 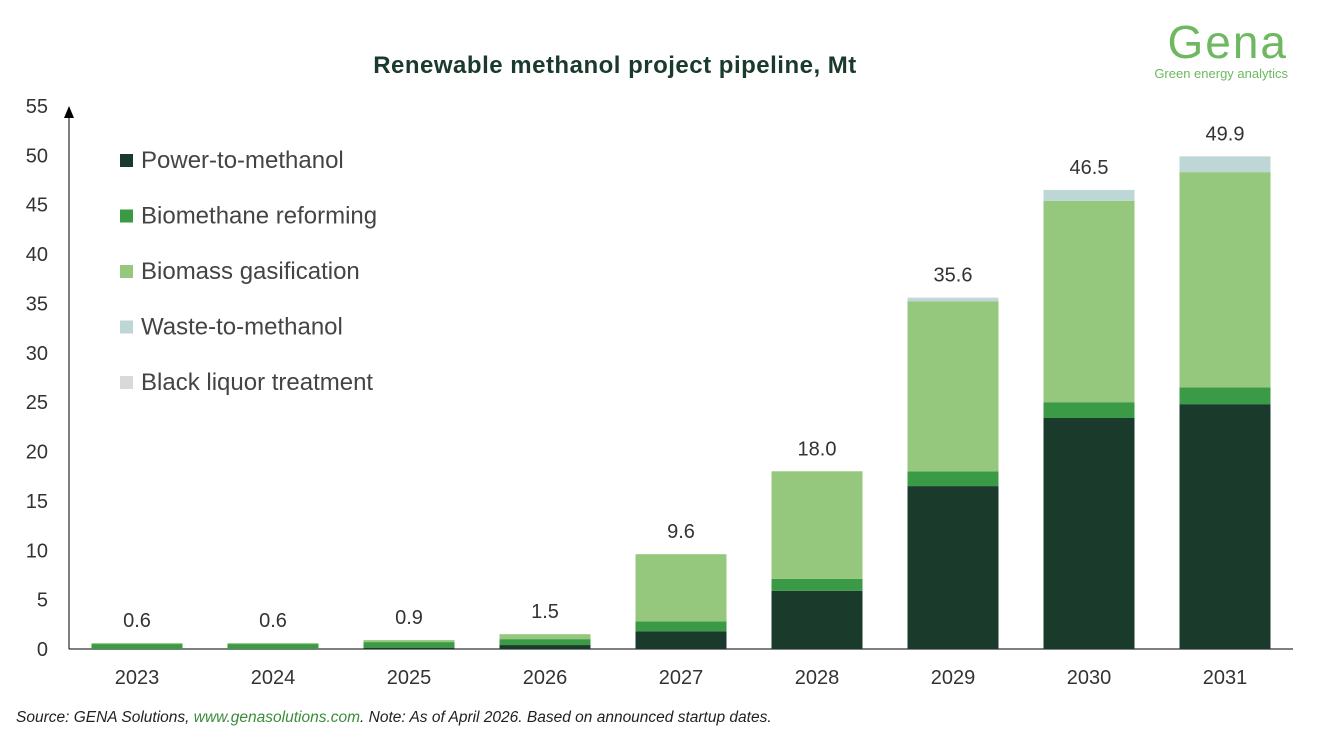 What do you see at coordinates (1227, 42) in the screenshot?
I see `logo-wordmark: Gena` at bounding box center [1227, 42].